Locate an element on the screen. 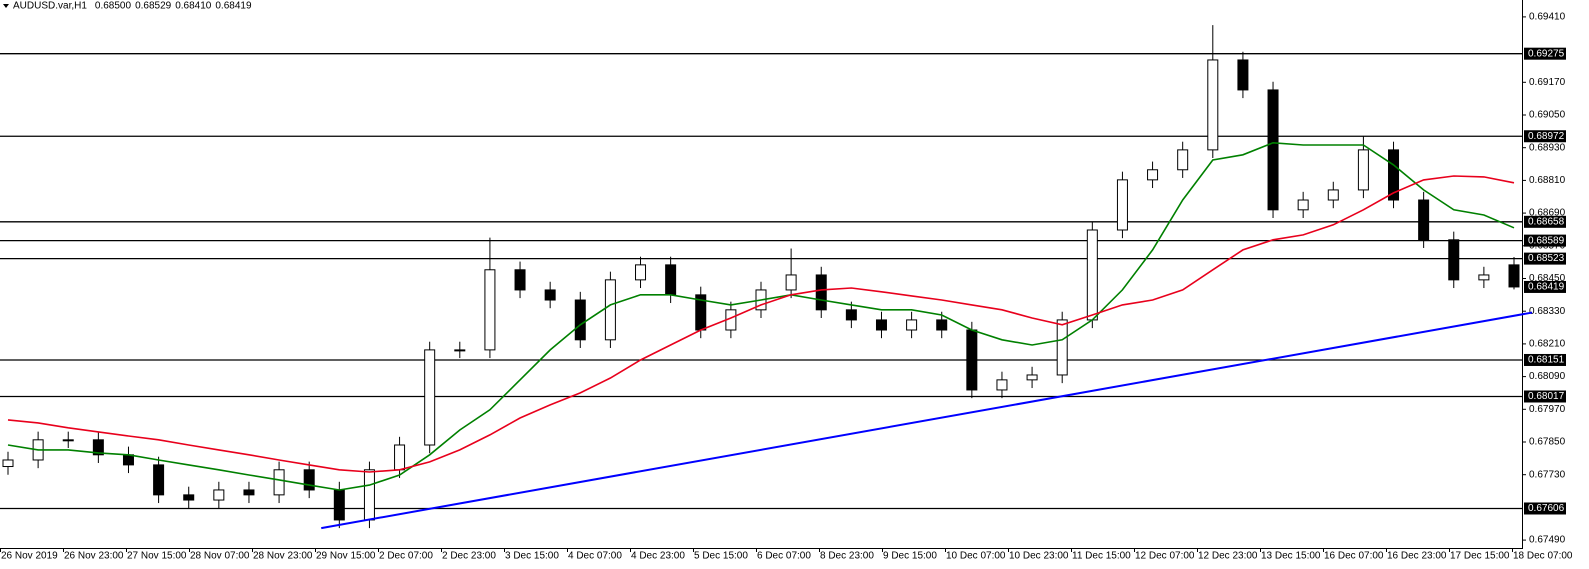 This screenshot has width=1589, height=569. level-label: 0.68972 is located at coordinates (1546, 136).